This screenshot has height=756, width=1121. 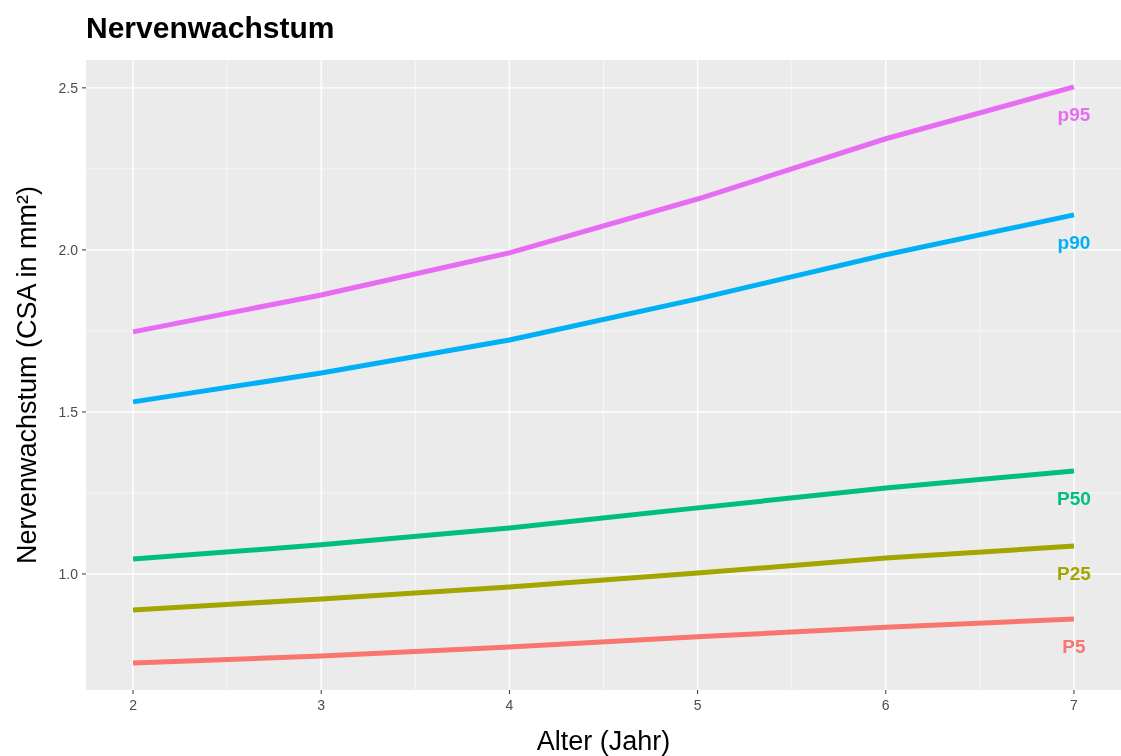 I want to click on series-label: P50, so click(x=1074, y=498).